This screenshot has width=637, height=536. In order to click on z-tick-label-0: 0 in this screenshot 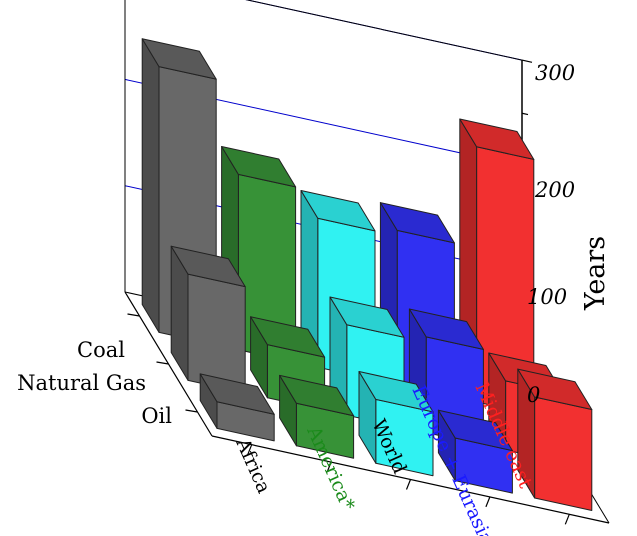, I will do `click(533, 395)`.